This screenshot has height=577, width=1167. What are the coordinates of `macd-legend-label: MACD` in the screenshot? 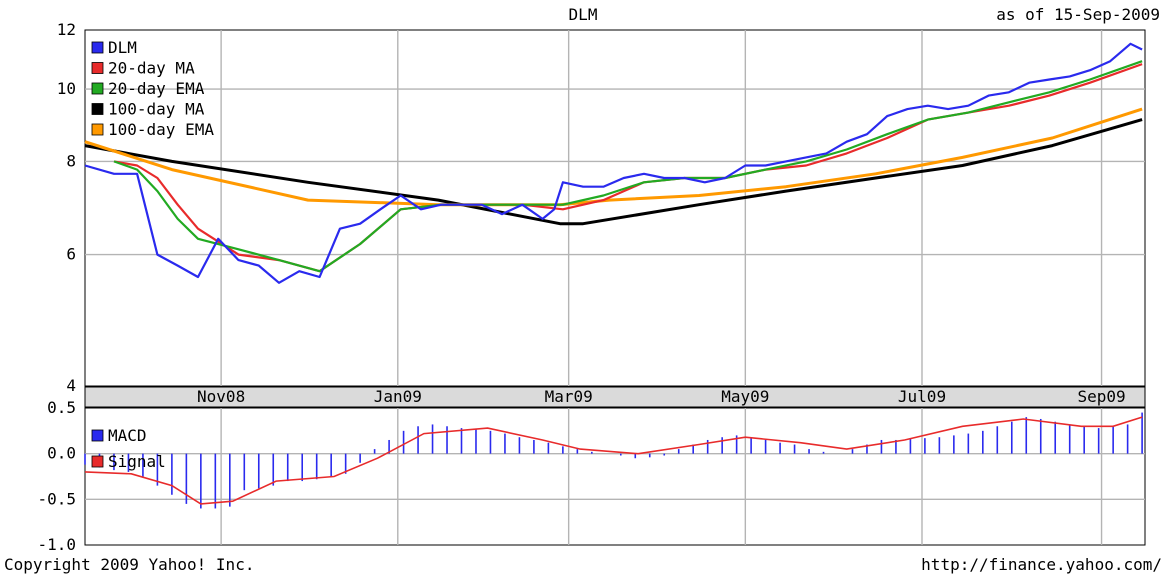 It's located at (127, 435).